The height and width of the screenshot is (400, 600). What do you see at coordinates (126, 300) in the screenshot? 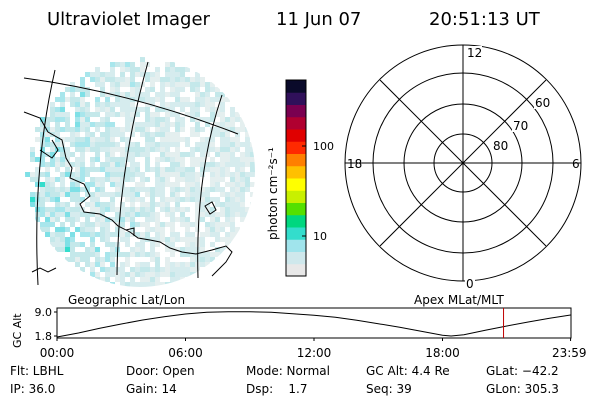
I see `geo-map-label: Geographic Lat/Lon` at bounding box center [126, 300].